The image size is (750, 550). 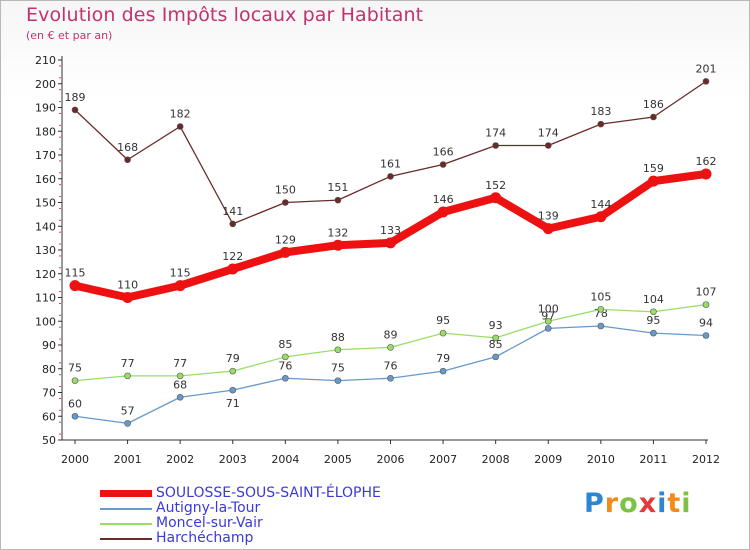 I want to click on x-tick-label: 2011, so click(x=653, y=459).